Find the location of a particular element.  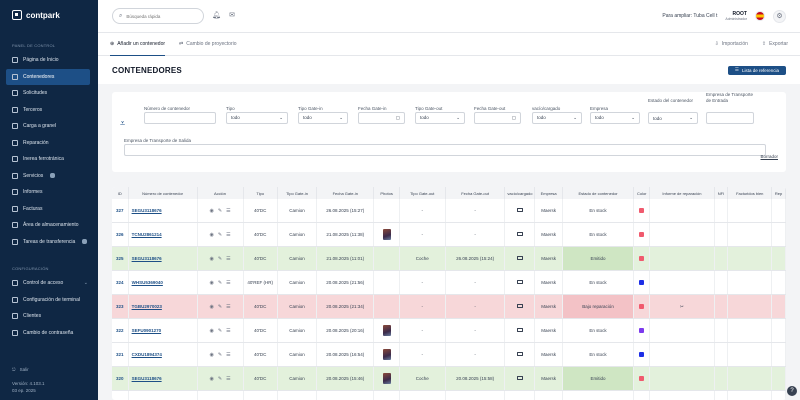

empty-loaded-select: todo ⌄ is located at coordinates (557, 117).